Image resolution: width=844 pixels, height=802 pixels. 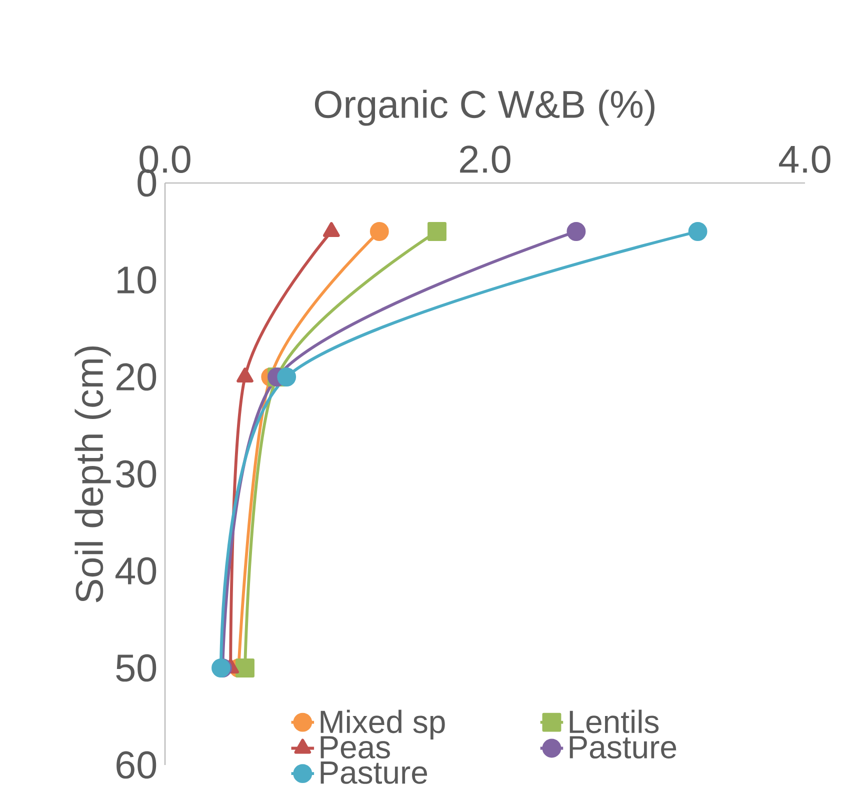 What do you see at coordinates (804, 159) in the screenshot?
I see `x-tick-label: 4.0` at bounding box center [804, 159].